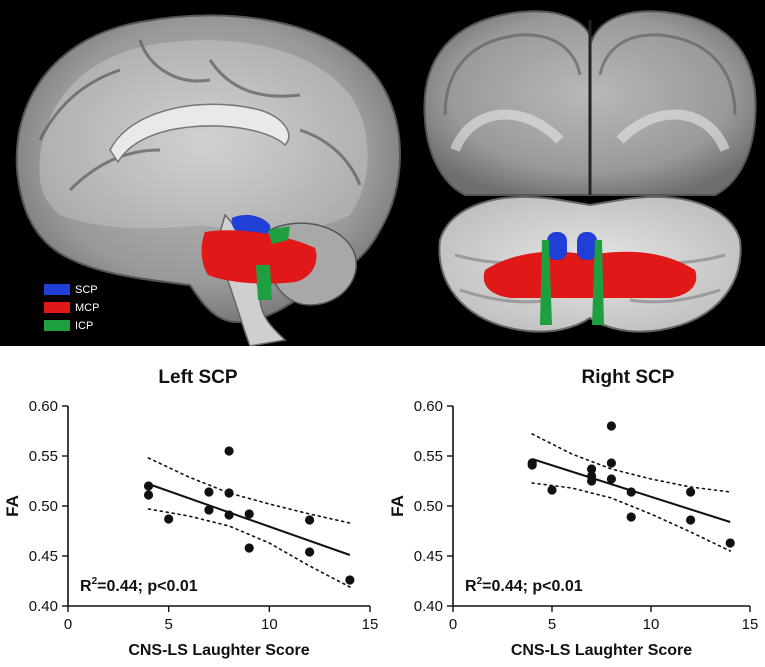 The width and height of the screenshot is (765, 667). What do you see at coordinates (628, 377) in the screenshot?
I see `right-scp-plot-title: Right SCP` at bounding box center [628, 377].